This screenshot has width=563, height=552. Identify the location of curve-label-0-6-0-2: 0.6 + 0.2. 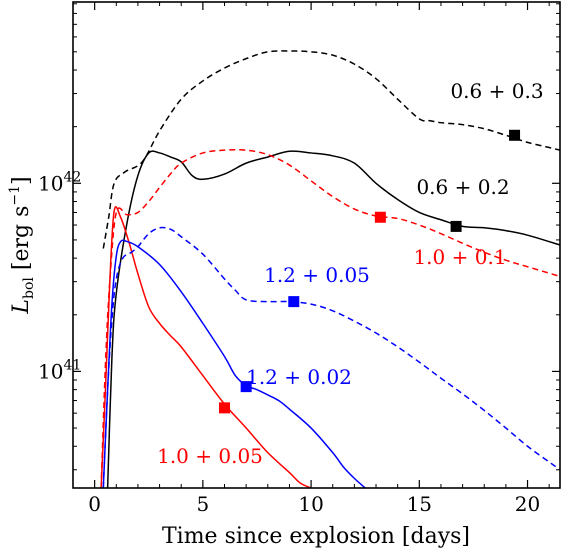
(462, 187).